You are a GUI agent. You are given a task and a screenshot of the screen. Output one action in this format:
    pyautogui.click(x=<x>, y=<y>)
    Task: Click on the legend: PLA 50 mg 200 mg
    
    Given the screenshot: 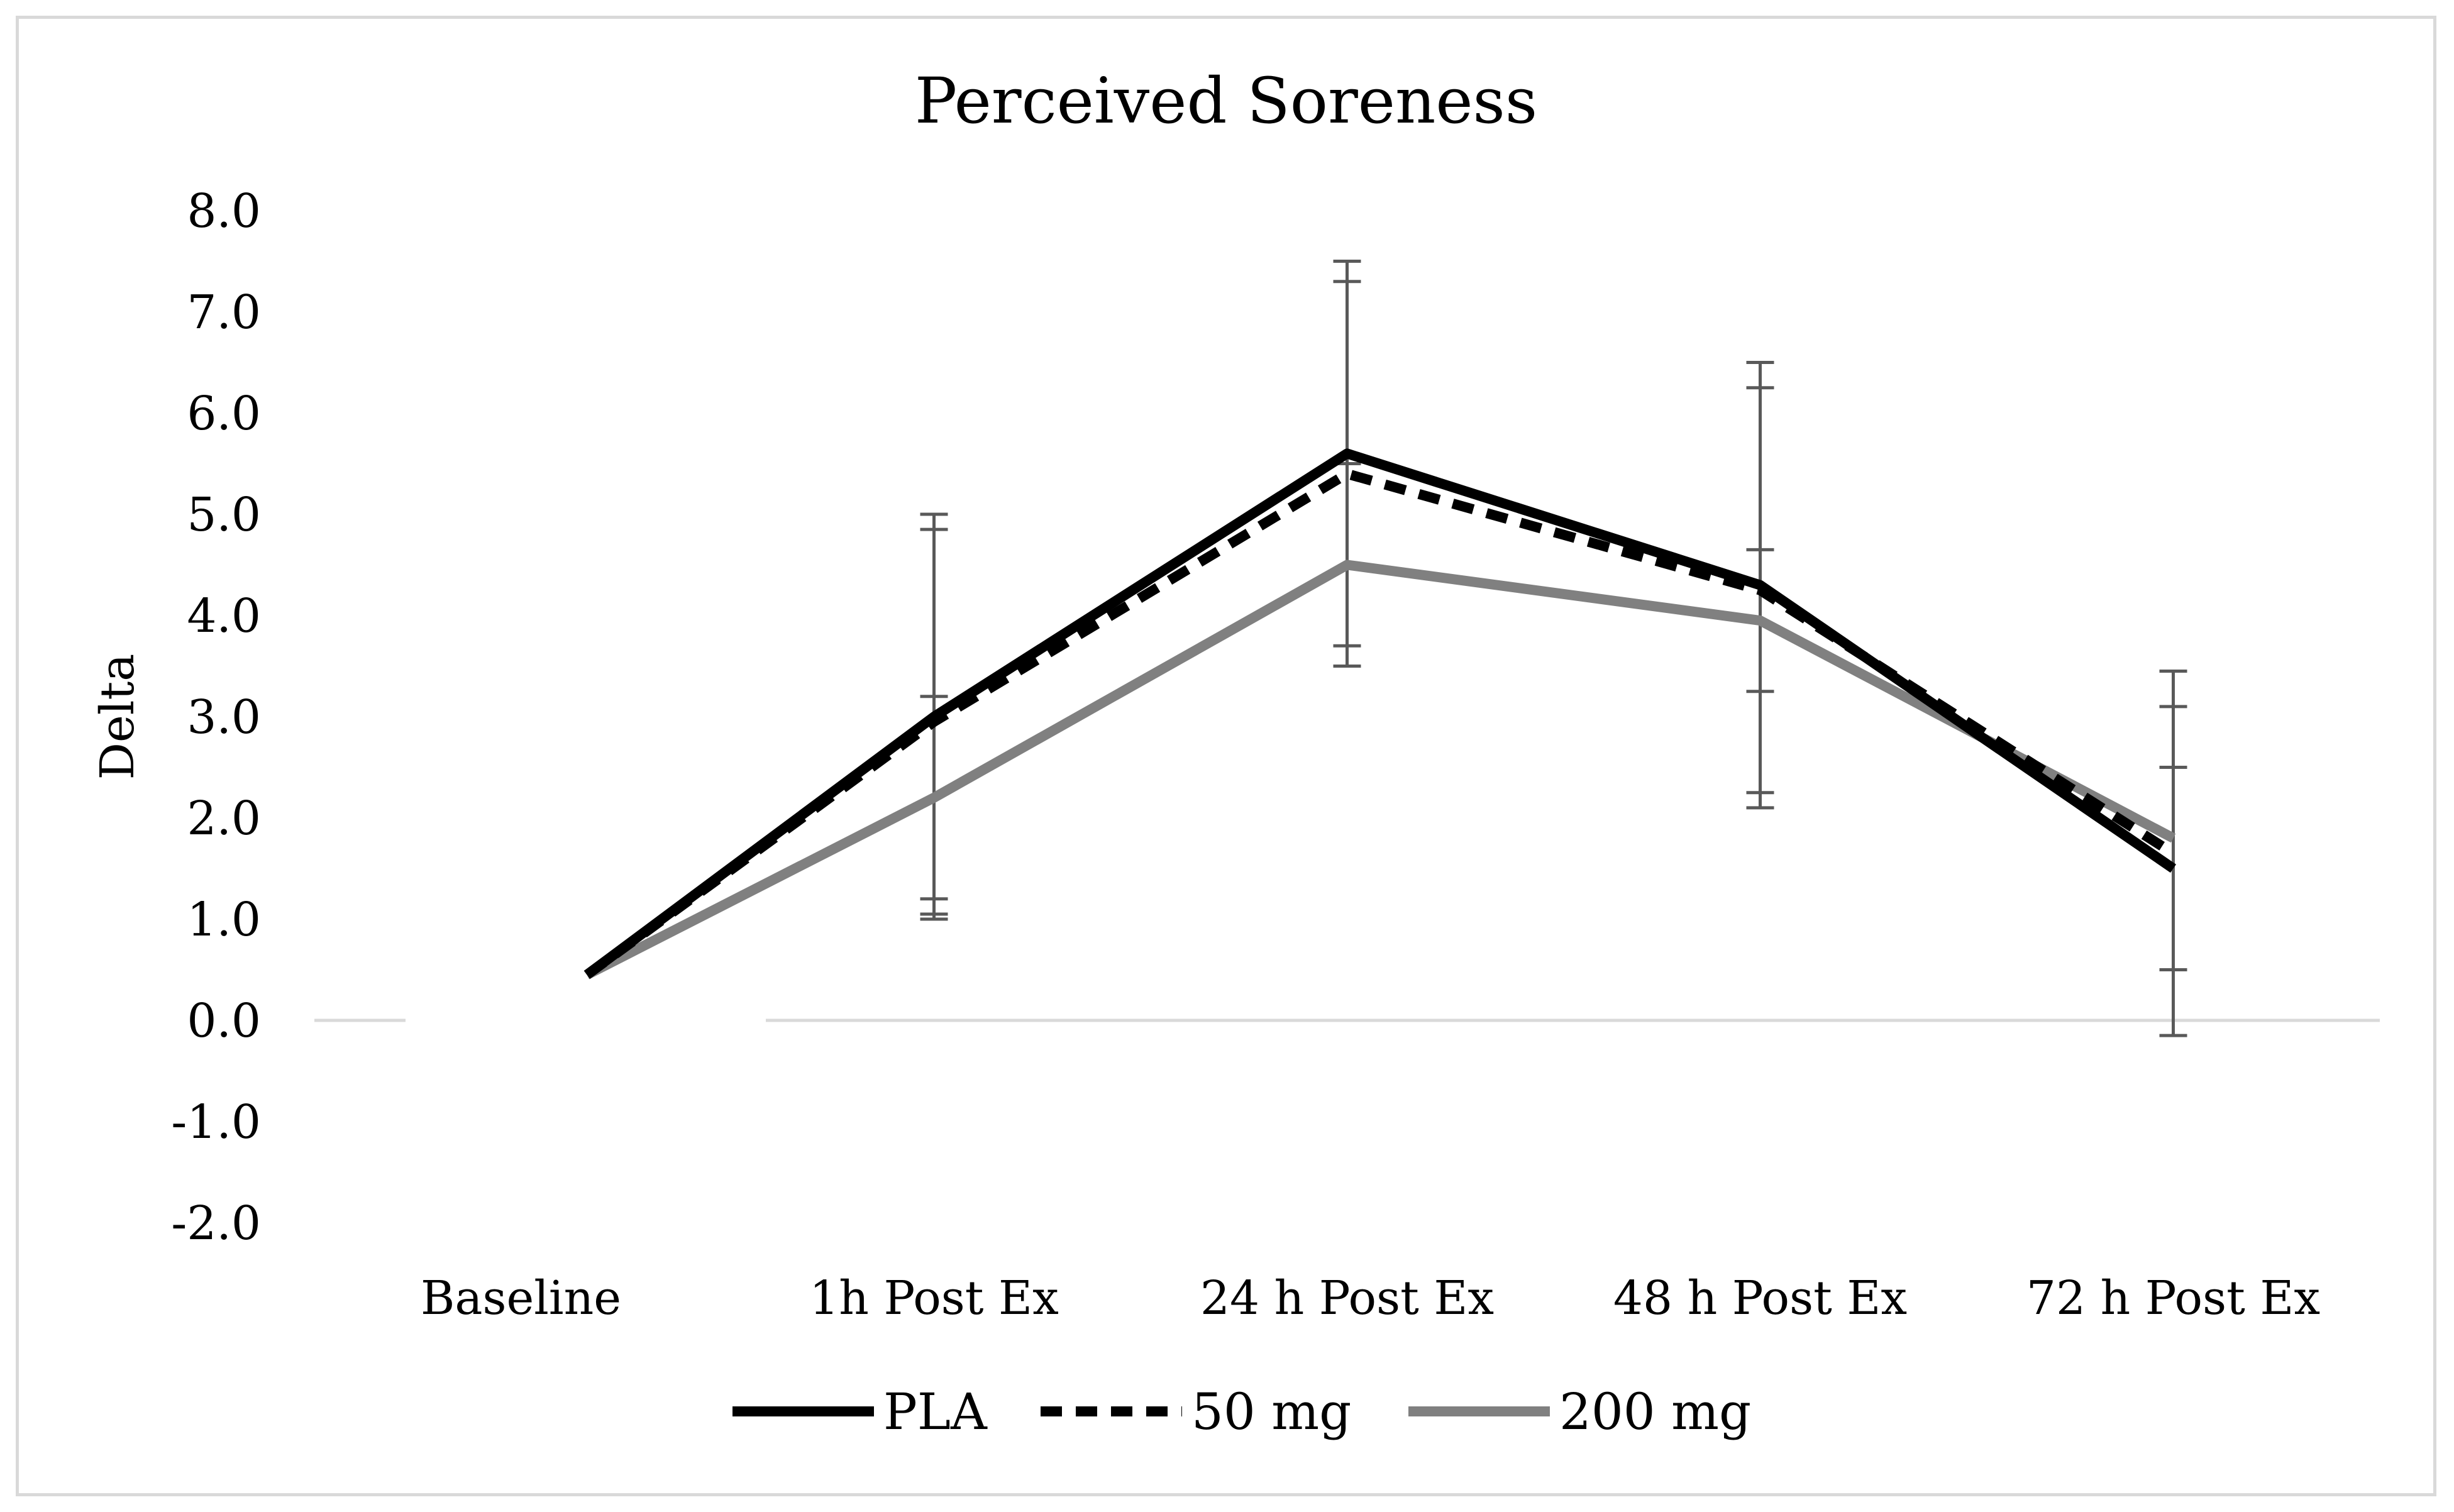 What is the action you would take?
    pyautogui.click(x=1242, y=1412)
    